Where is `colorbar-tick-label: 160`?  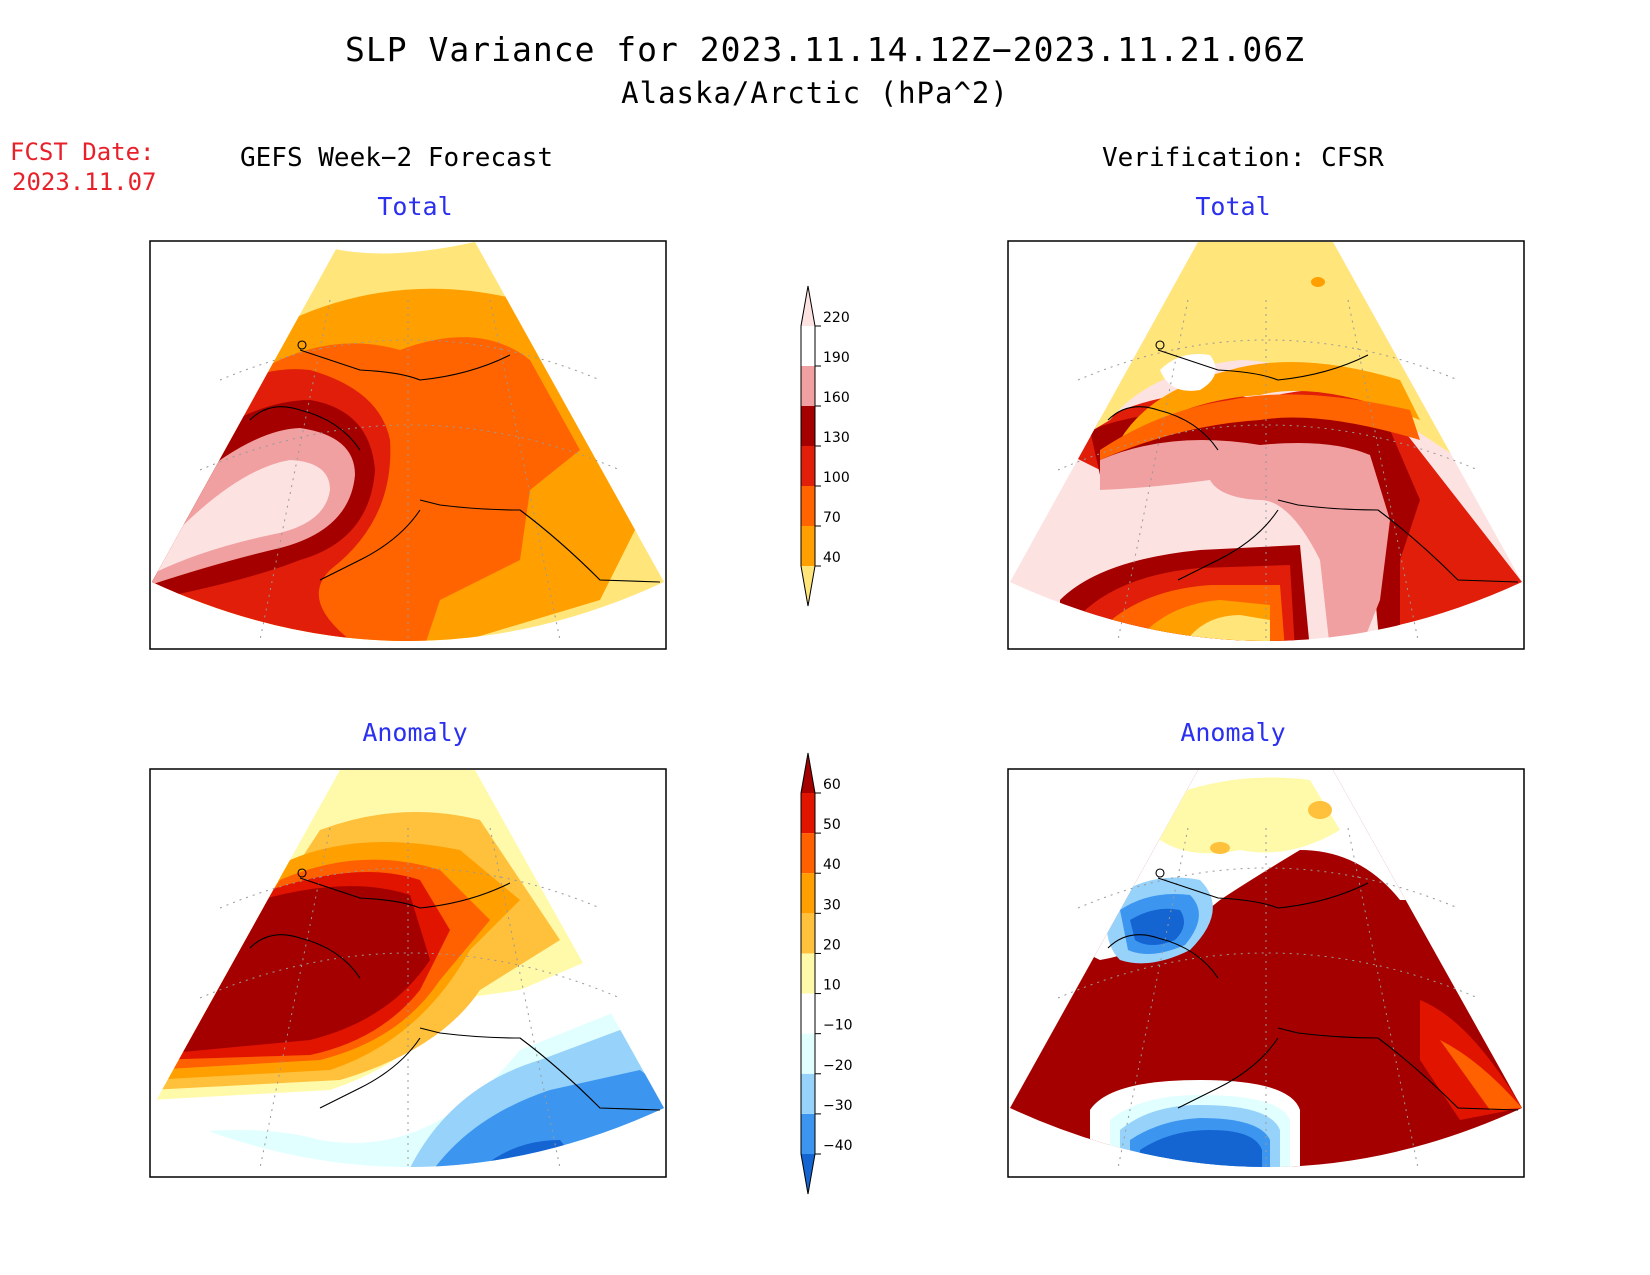 colorbar-tick-label: 160 is located at coordinates (836, 398).